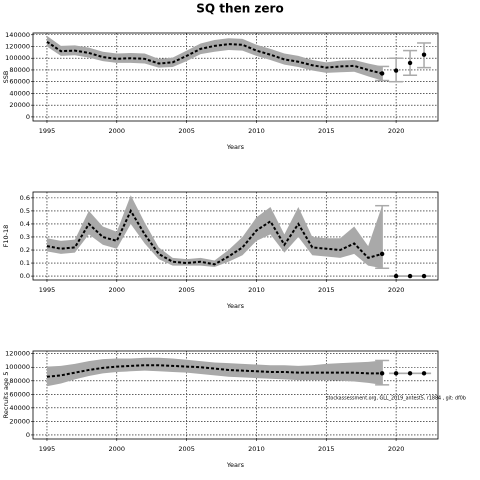 The image size is (480, 480). What do you see at coordinates (25, 237) in the screenshot?
I see `y-tick-label: 0.3` at bounding box center [25, 237].